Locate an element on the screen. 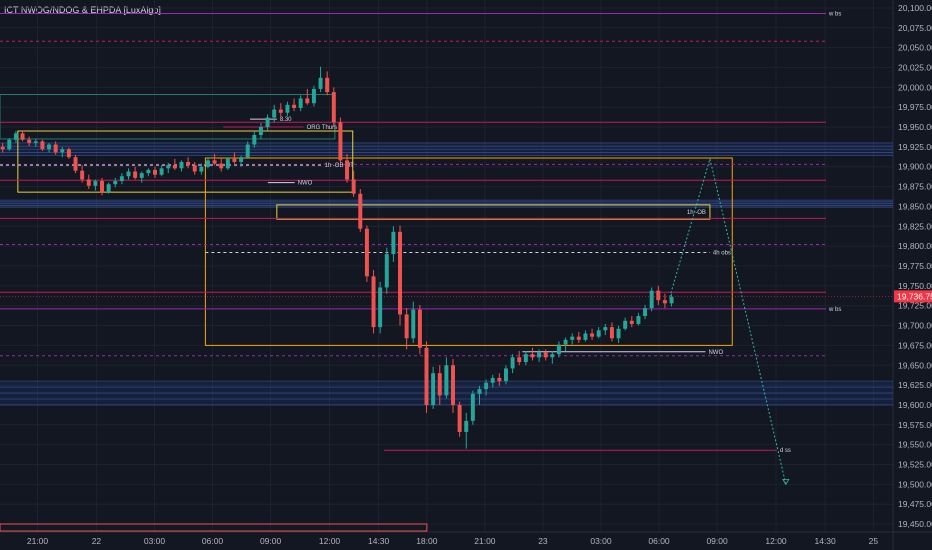  x-tick-label: 25 is located at coordinates (874, 541).